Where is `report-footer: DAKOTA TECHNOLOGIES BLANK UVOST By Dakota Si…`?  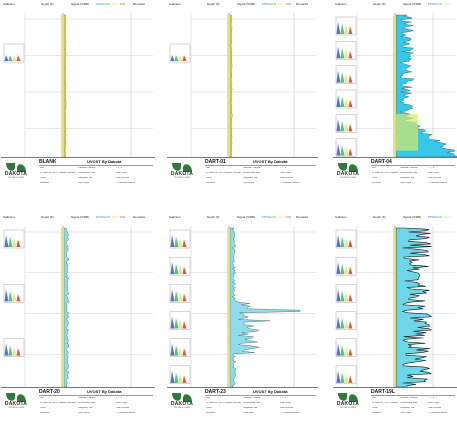 report-footer: DAKOTA TECHNOLOGIES BLANK UVOST By Dakota Si… is located at coordinates (78, 172).